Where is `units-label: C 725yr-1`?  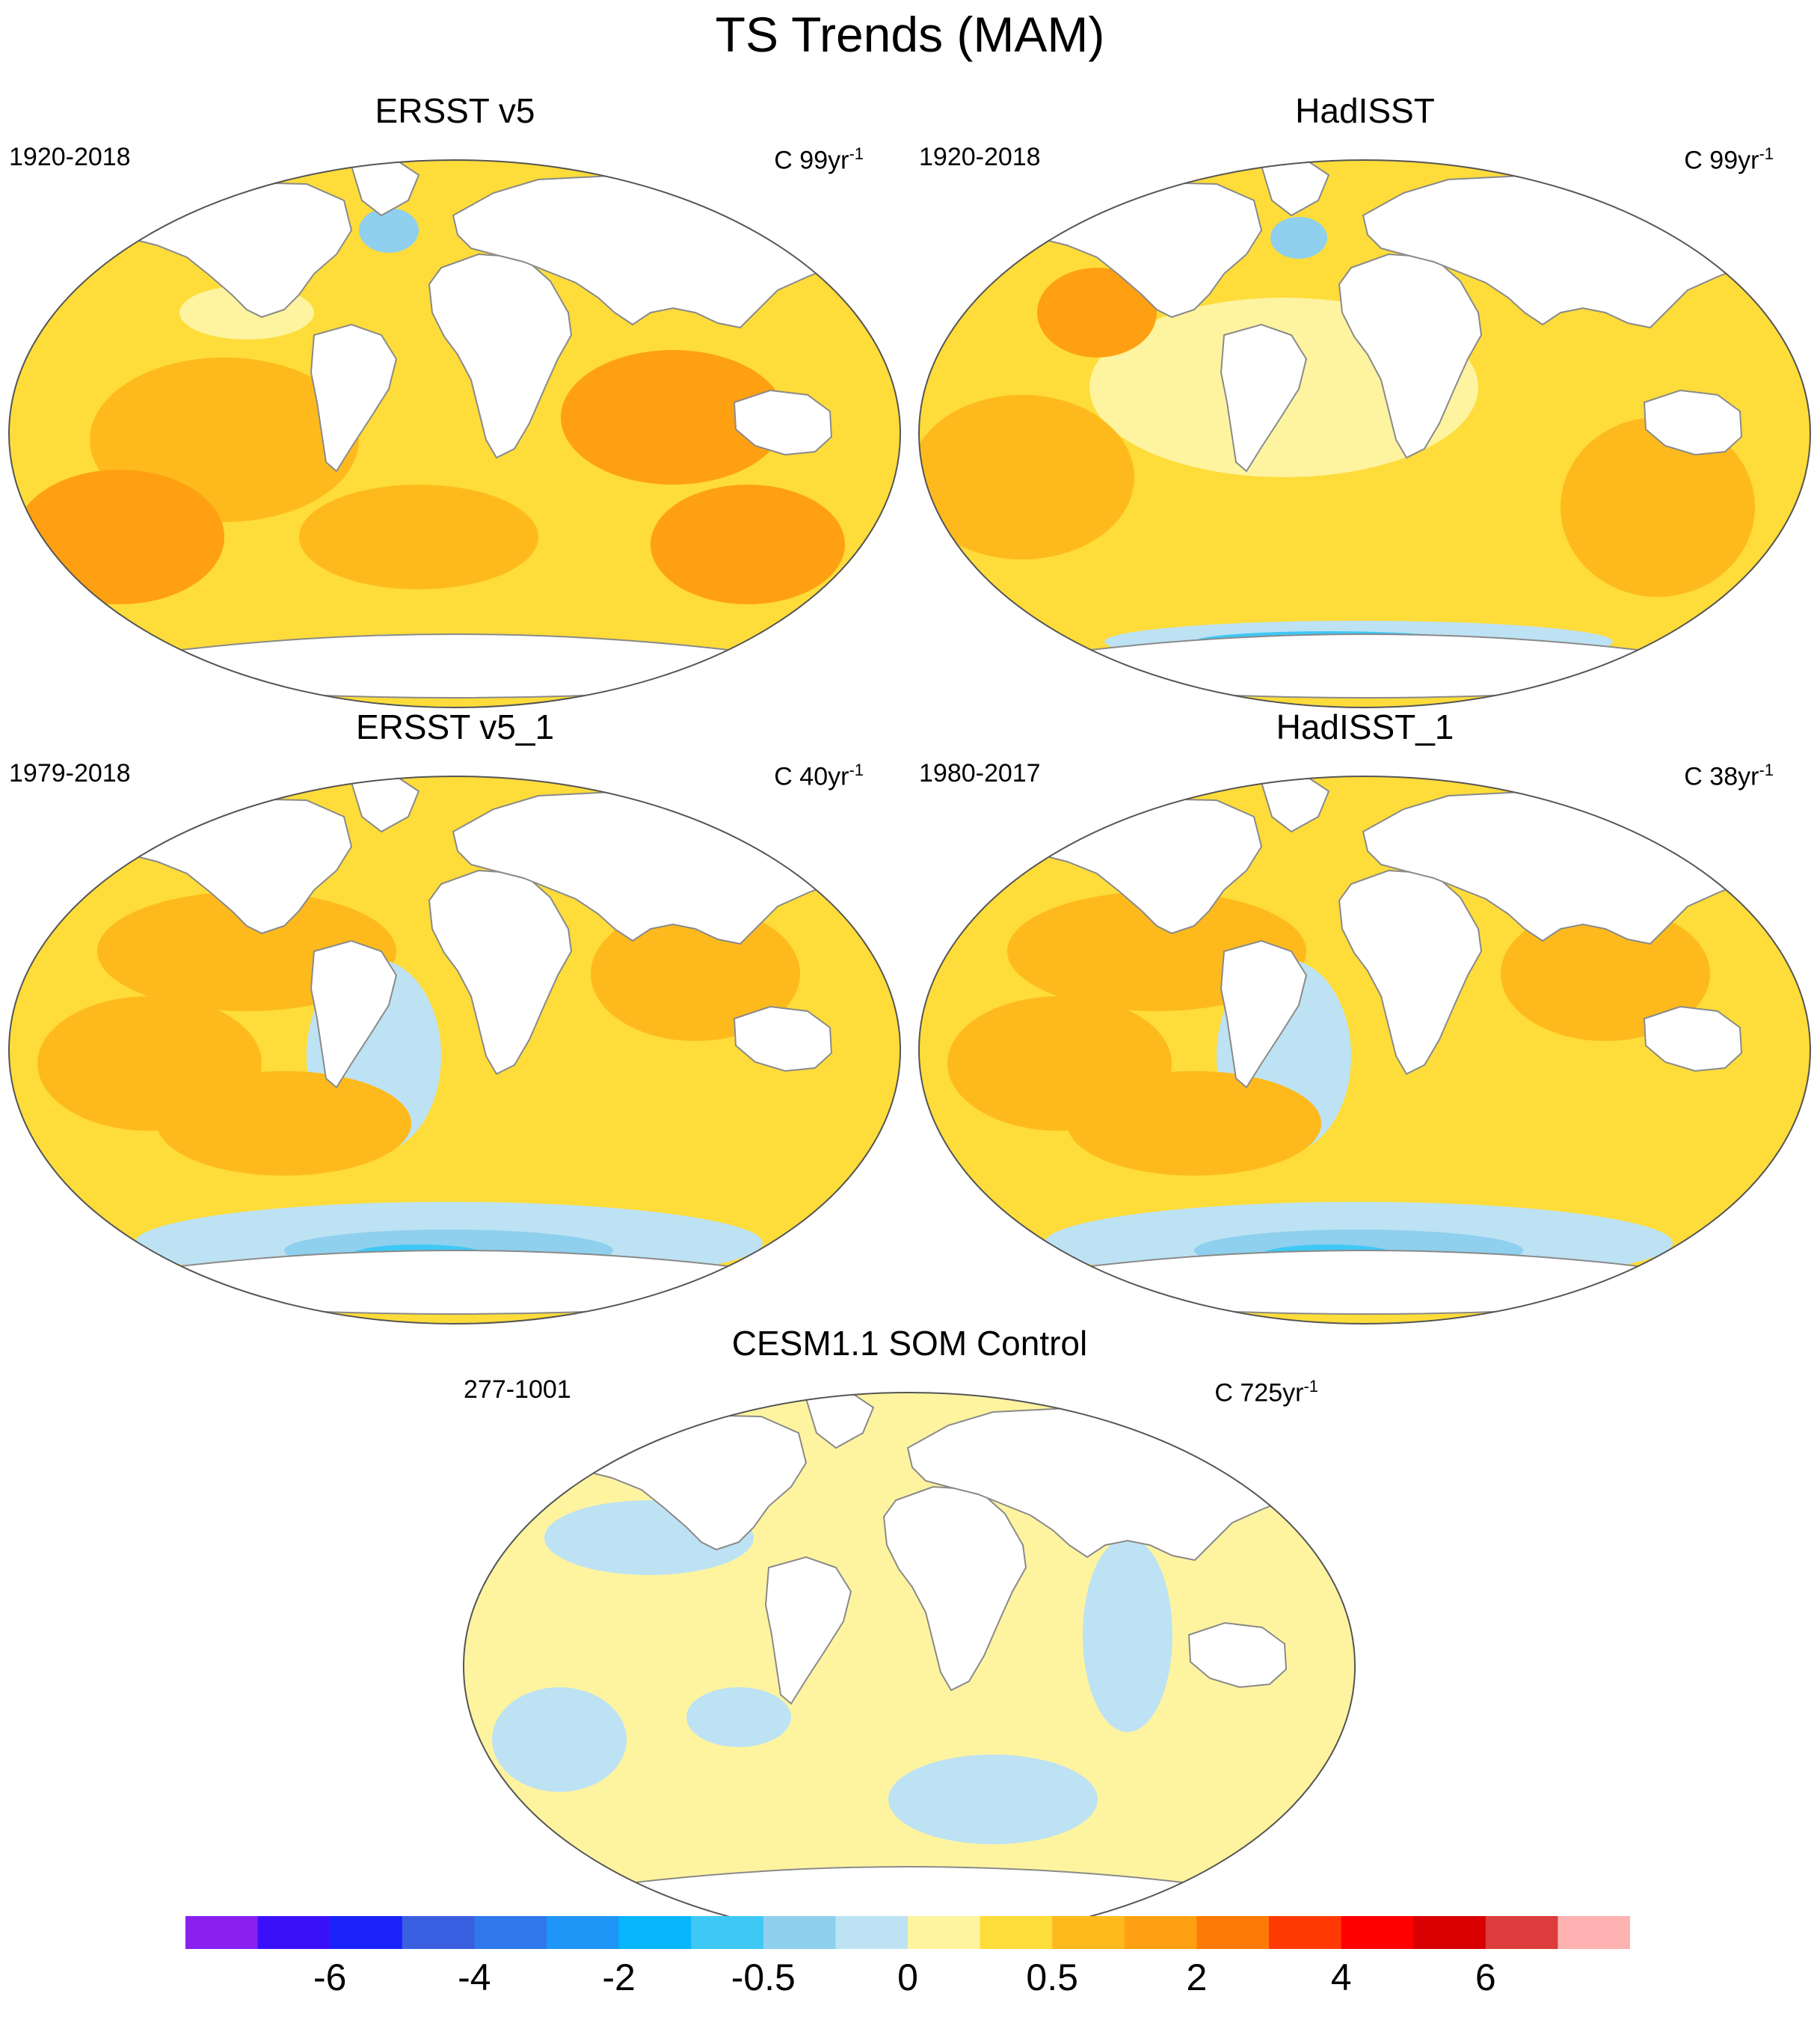 units-label: C 725yr-1 is located at coordinates (1266, 1392).